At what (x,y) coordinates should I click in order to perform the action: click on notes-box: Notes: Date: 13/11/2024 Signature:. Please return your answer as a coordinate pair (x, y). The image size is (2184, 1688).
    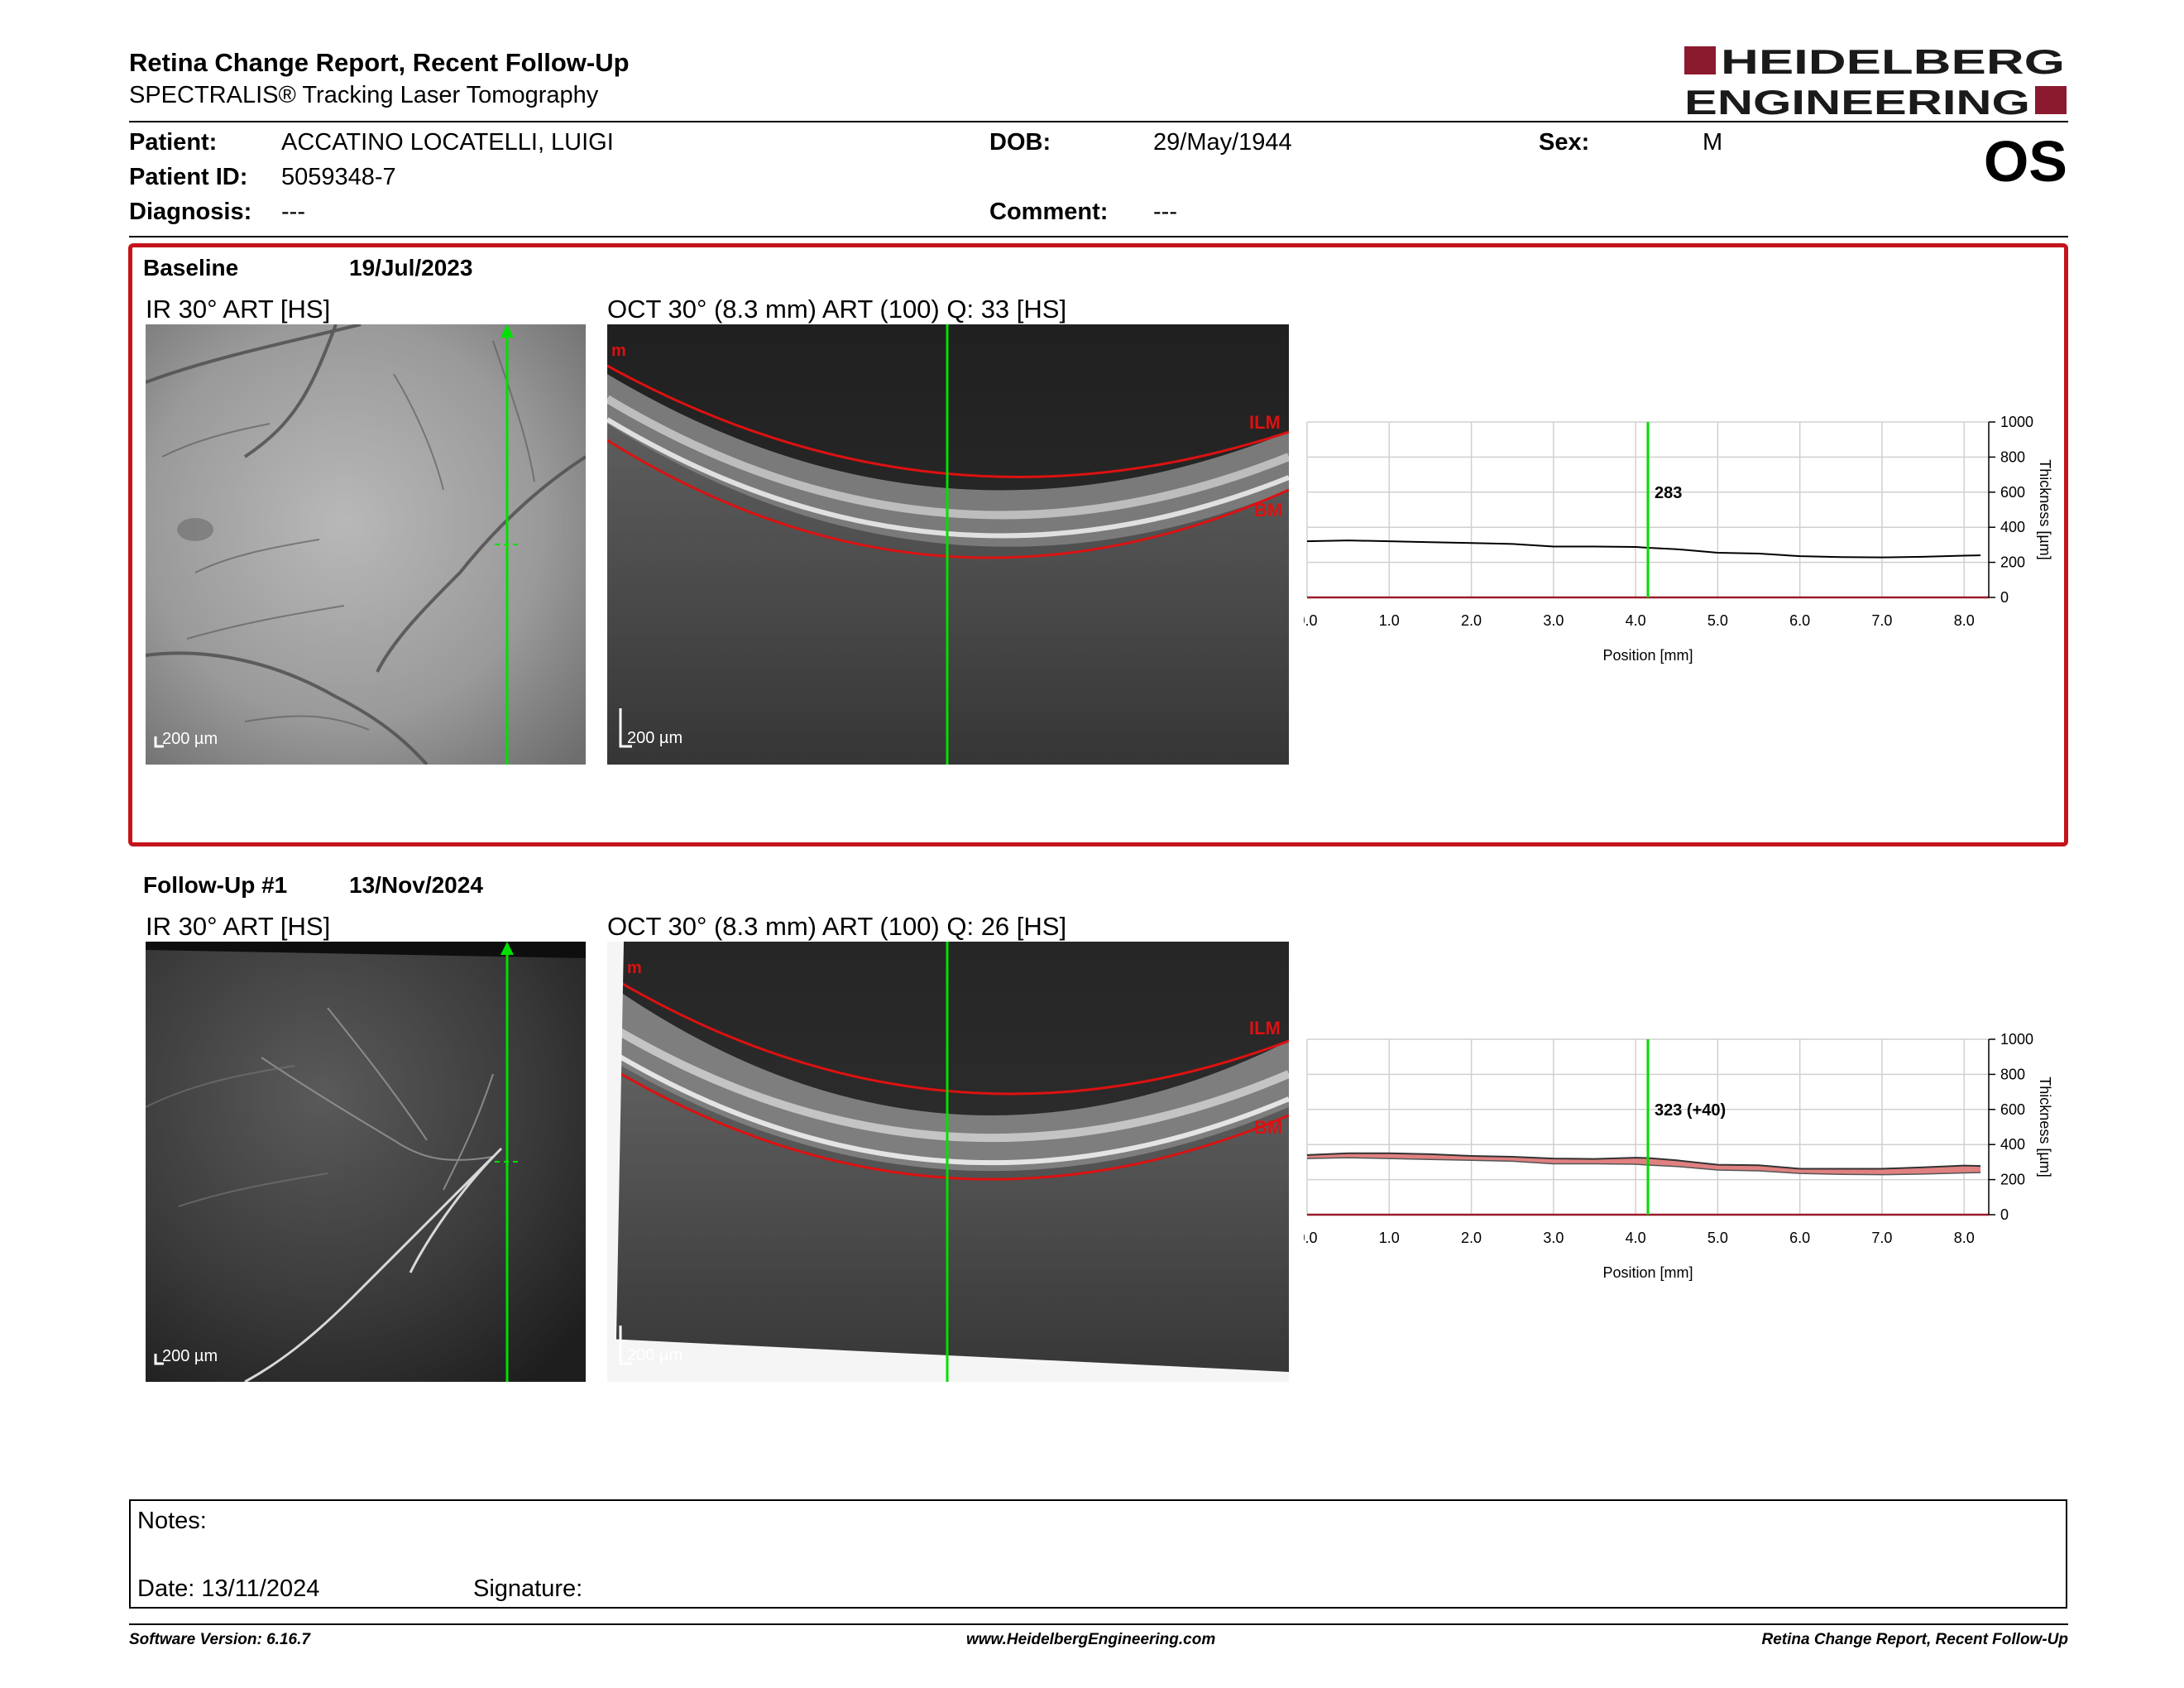
    Looking at the image, I should click on (1098, 1554).